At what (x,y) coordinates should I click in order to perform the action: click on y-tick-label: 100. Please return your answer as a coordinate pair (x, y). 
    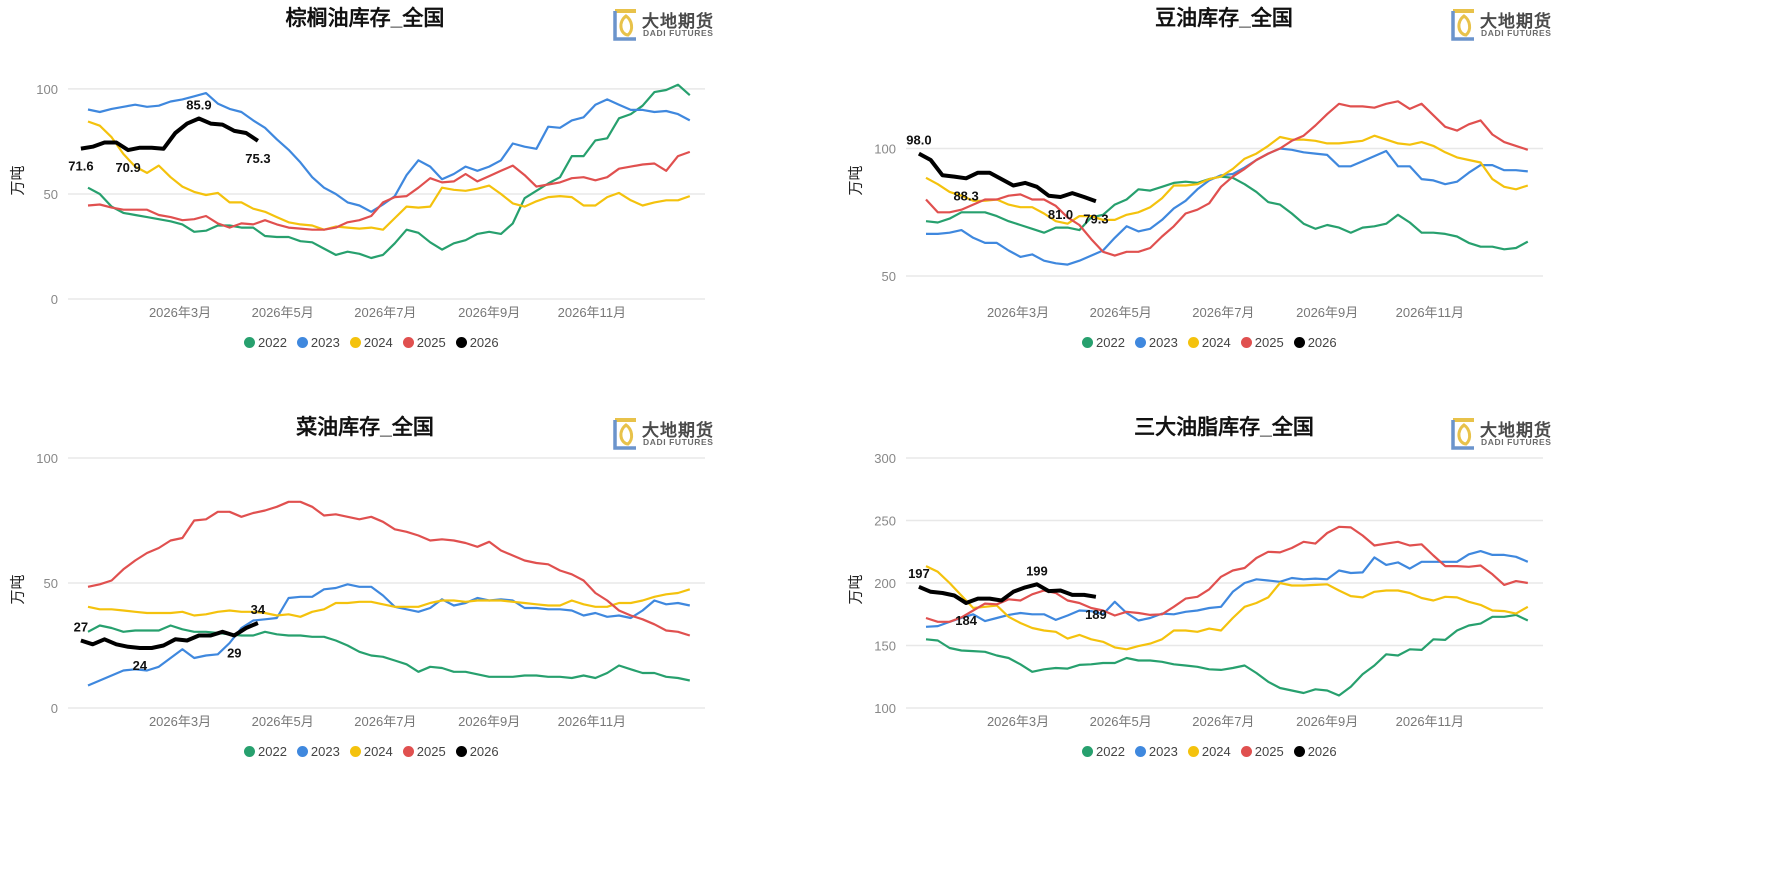
    Looking at the image, I should click on (47, 89).